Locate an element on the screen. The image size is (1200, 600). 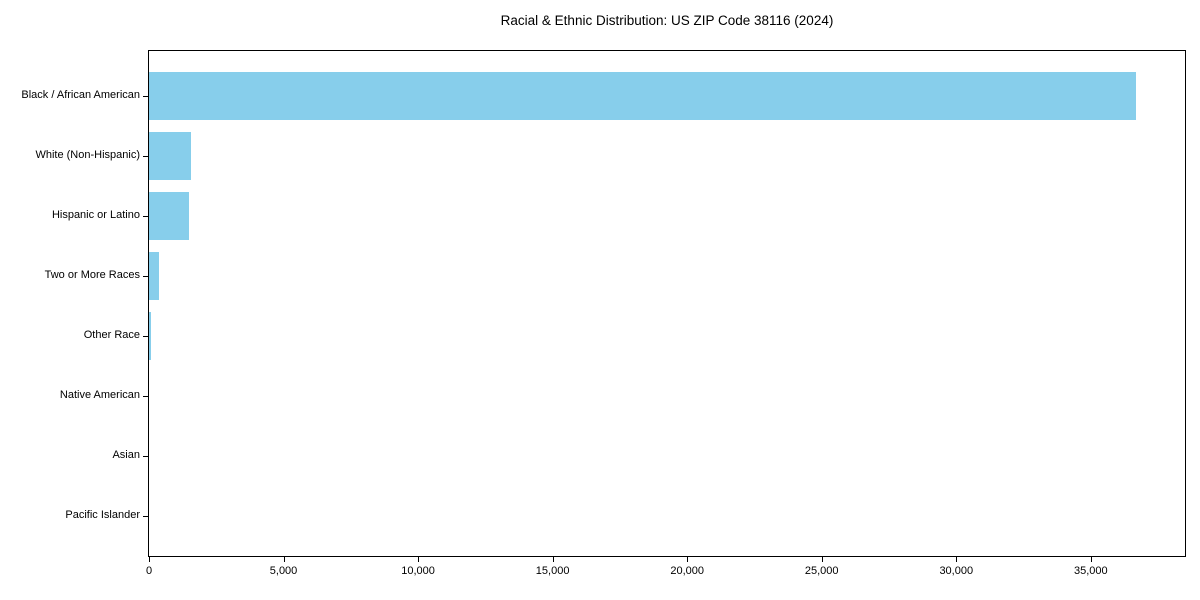
x-tick-label: 5,000 is located at coordinates (283, 571).